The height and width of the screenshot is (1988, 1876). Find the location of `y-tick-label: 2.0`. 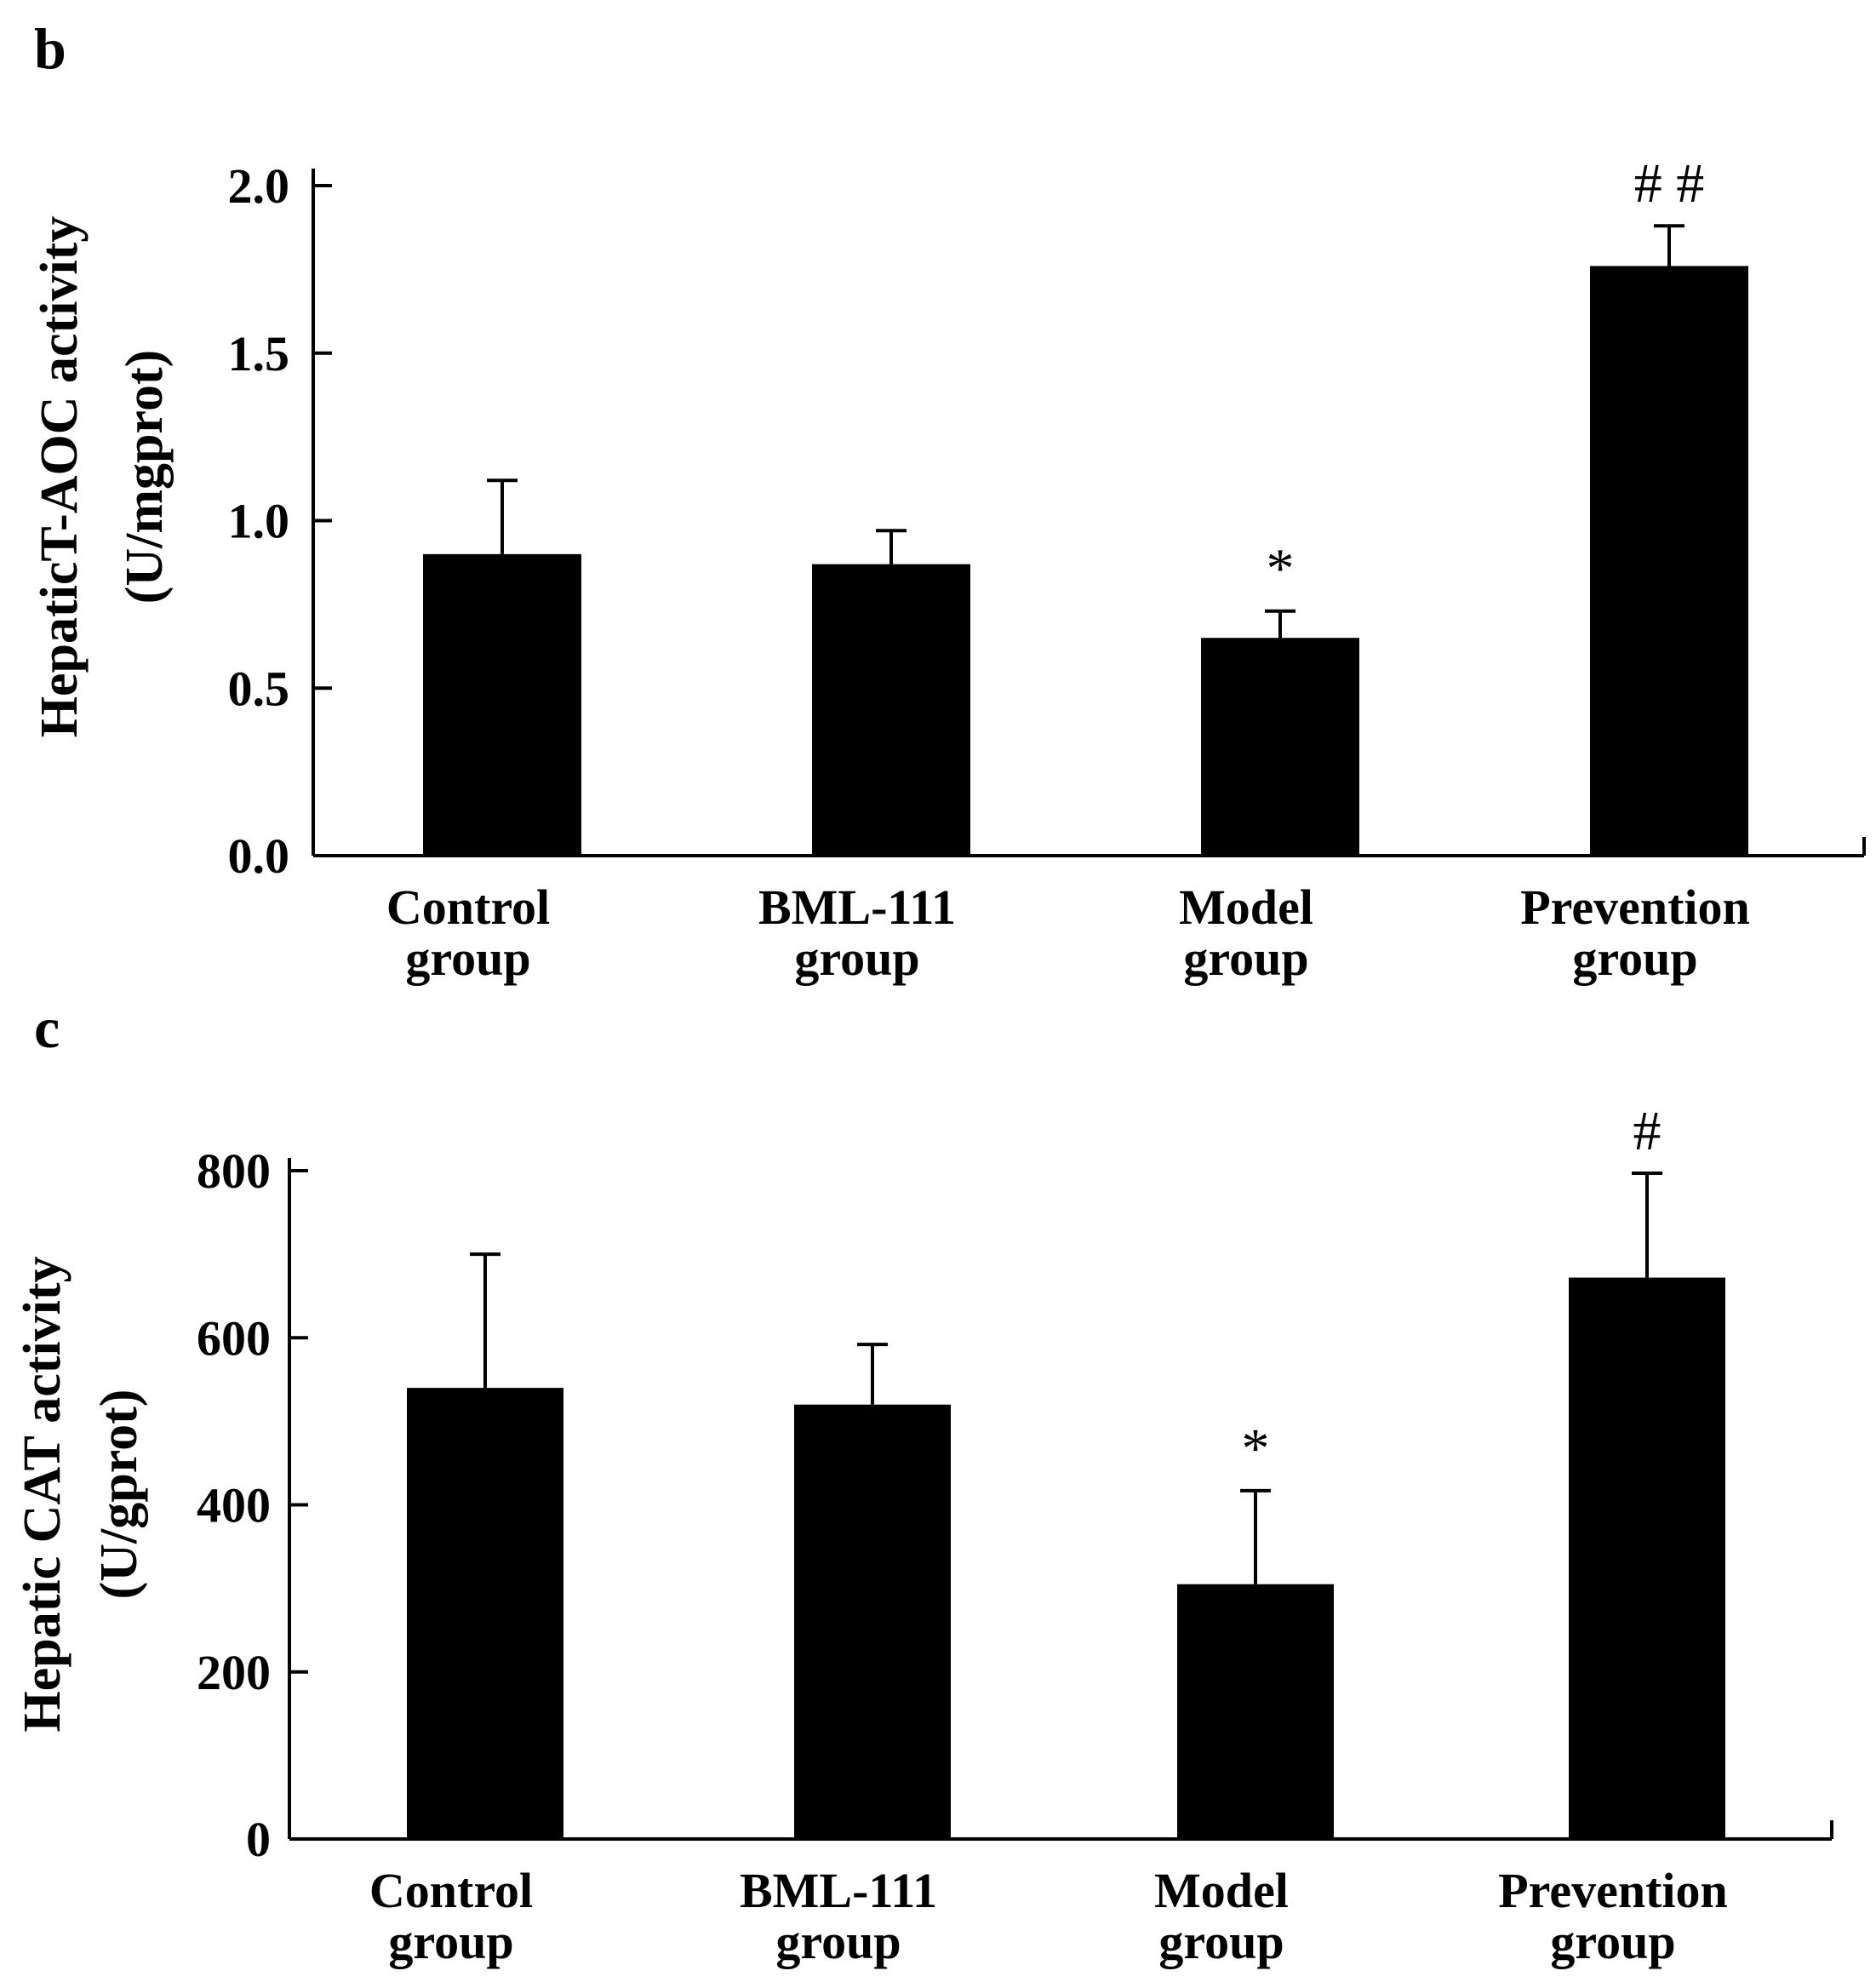

y-tick-label: 2.0 is located at coordinates (259, 186).